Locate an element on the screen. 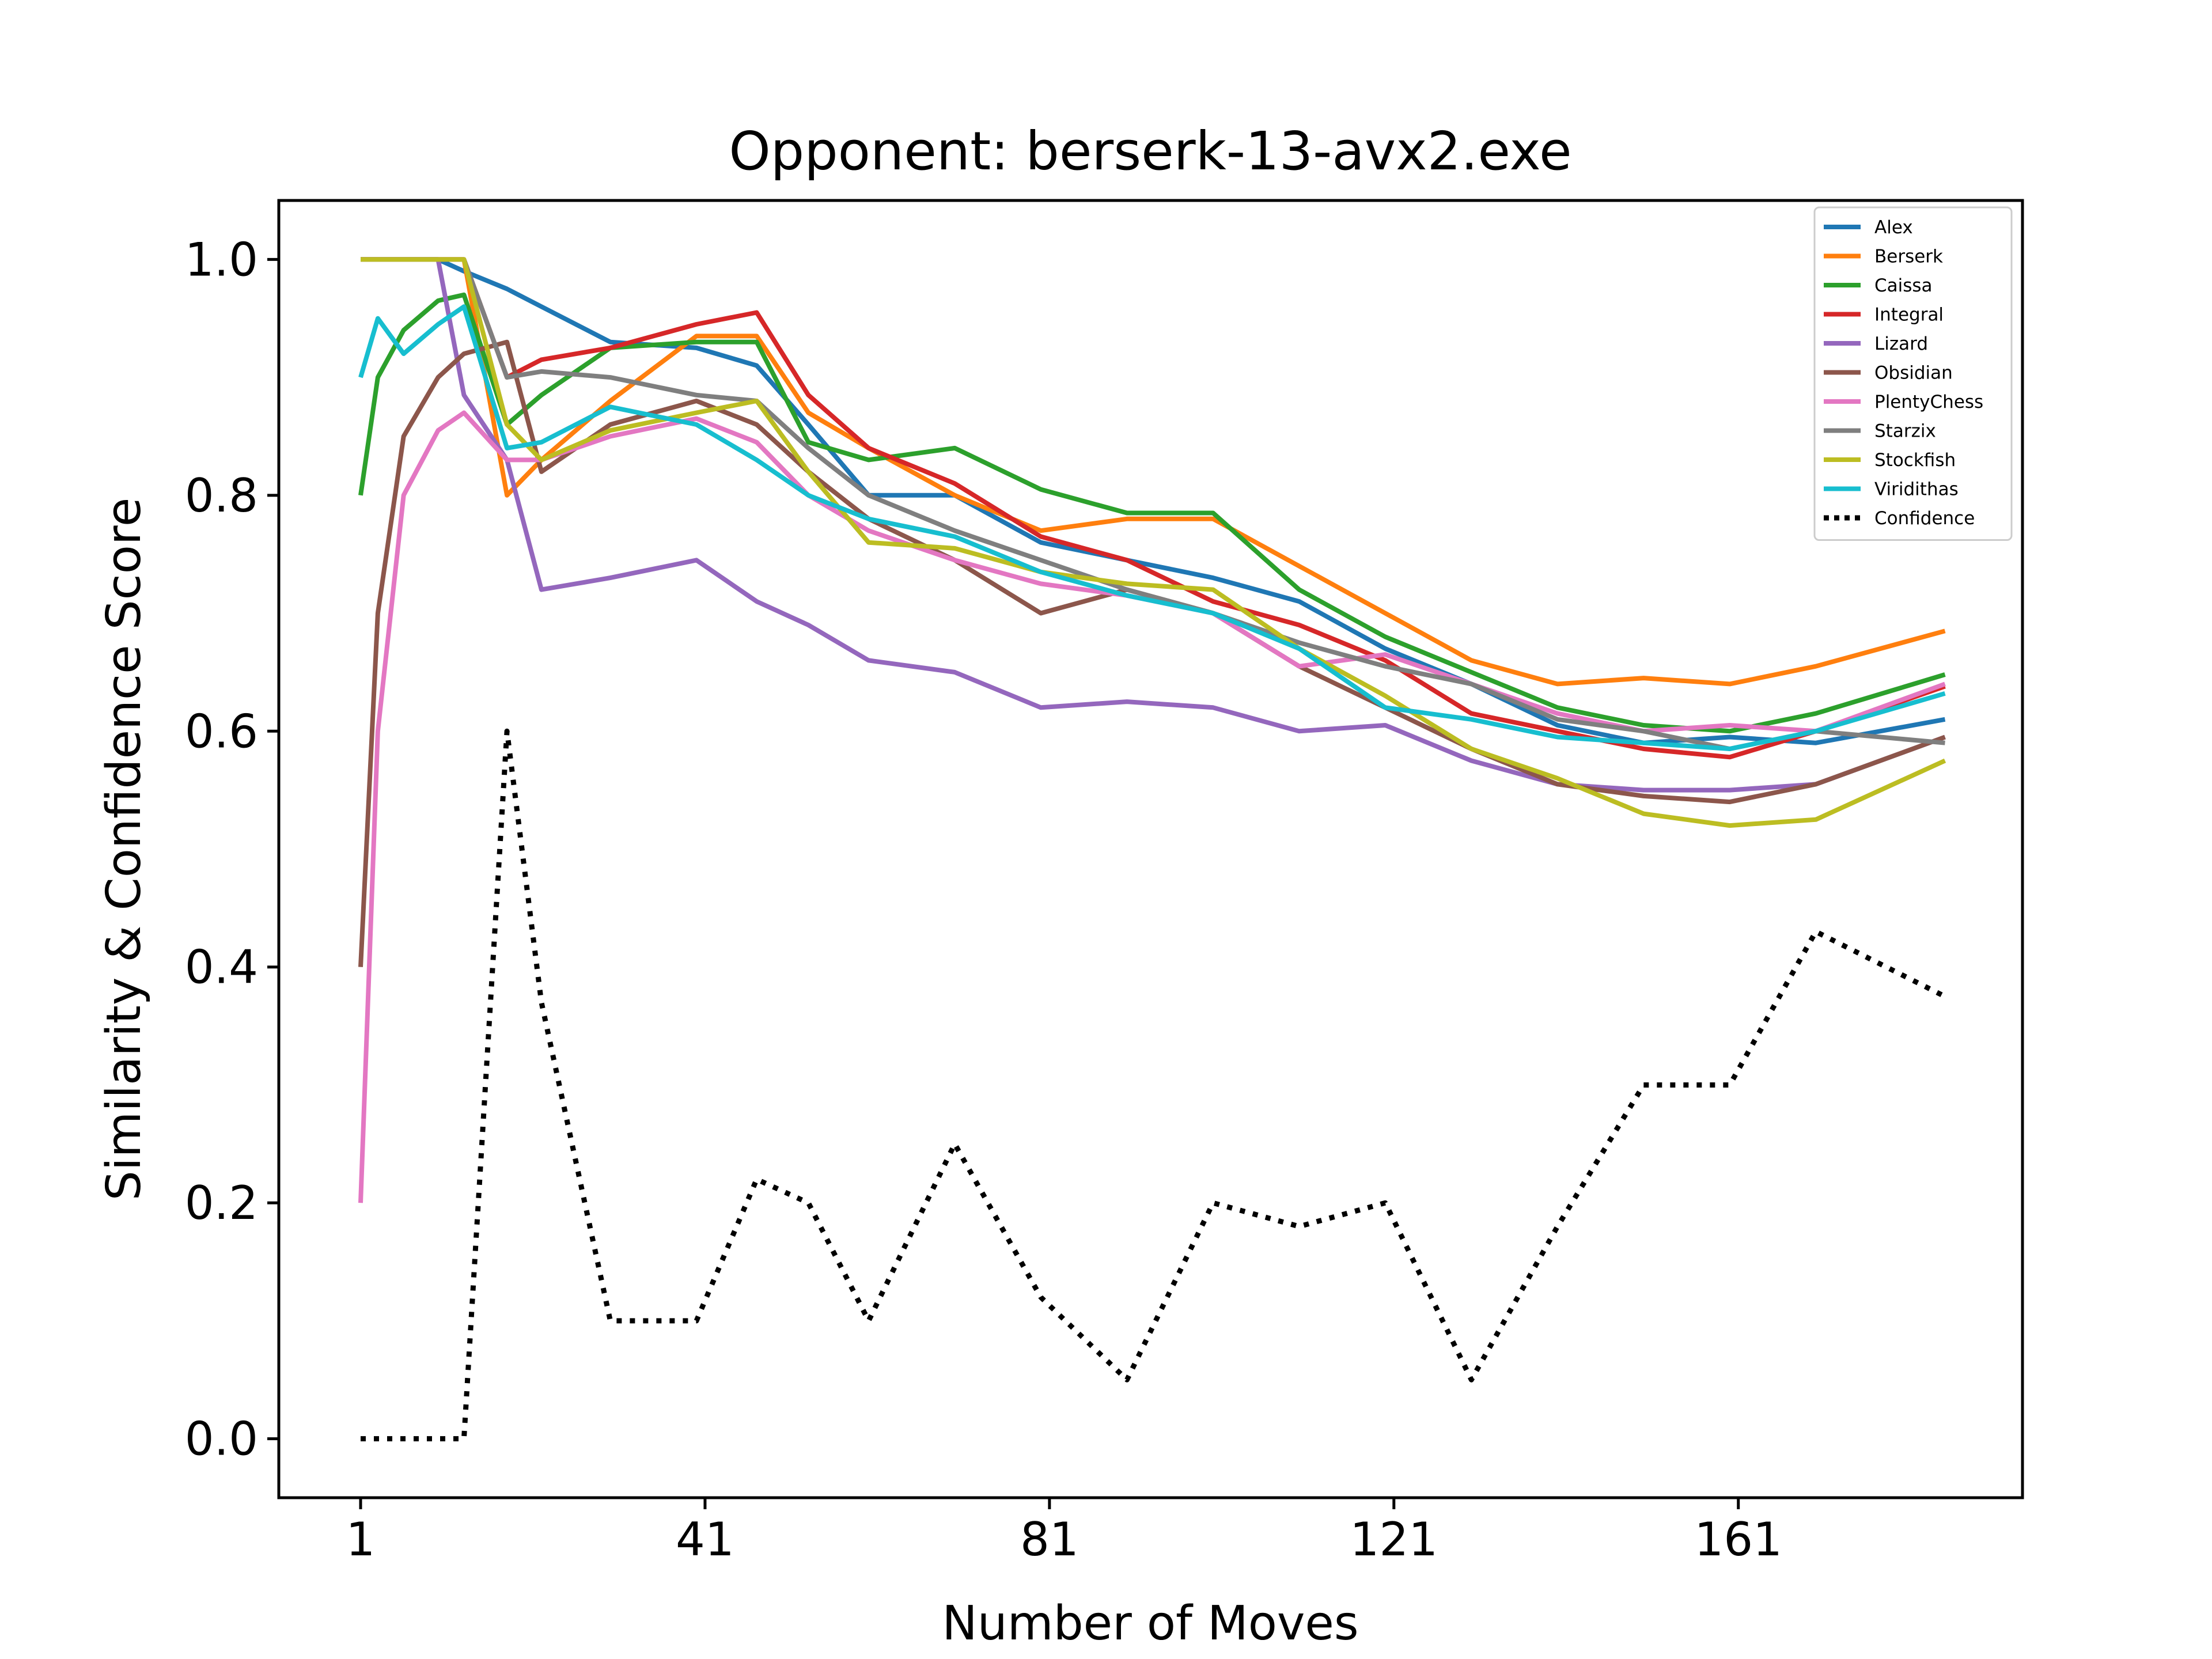 The image size is (2212, 1659). legend-label-integral: Integral is located at coordinates (1909, 315).